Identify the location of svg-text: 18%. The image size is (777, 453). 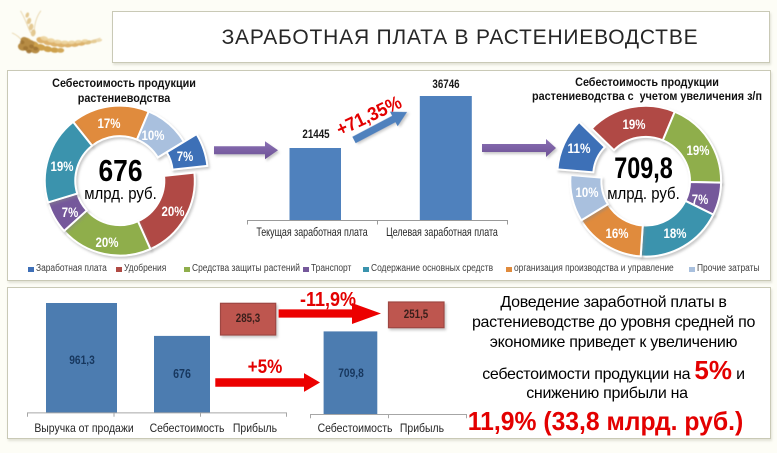
(675, 233).